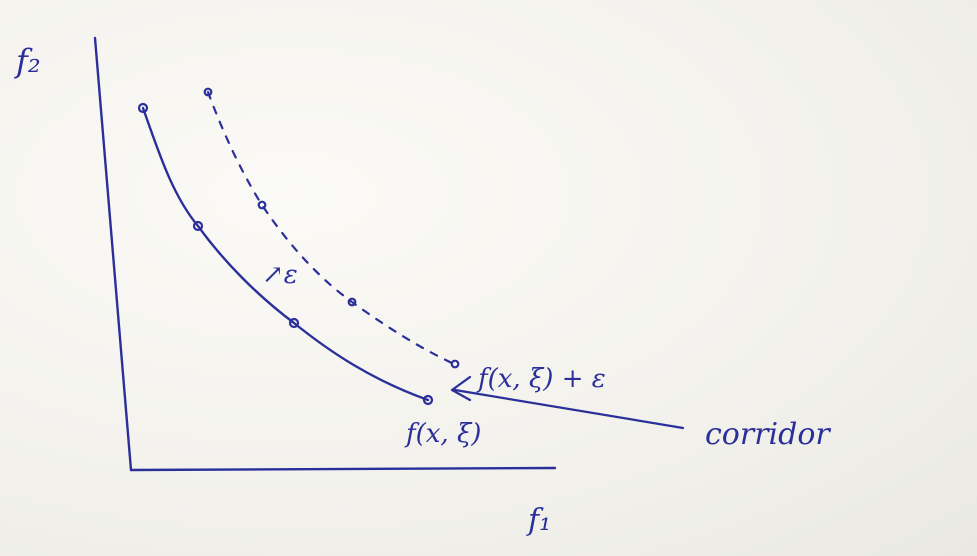 The height and width of the screenshot is (556, 977). What do you see at coordinates (27, 61) in the screenshot?
I see `y-axis-label: f₂` at bounding box center [27, 61].